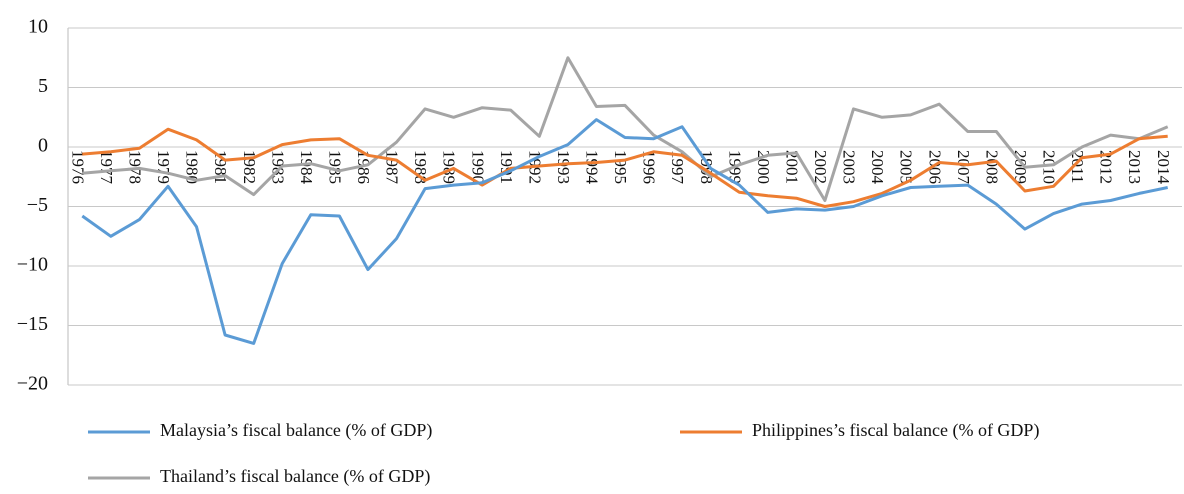  Describe the element at coordinates (563, 167) in the screenshot. I see `x-tick-label: 1993` at that location.